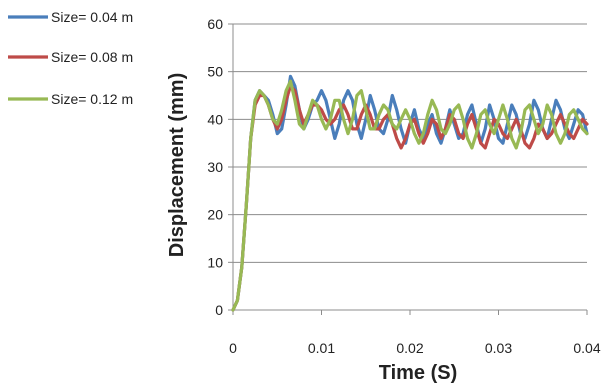 The height and width of the screenshot is (391, 615). I want to click on x-axis-title: Time (S), so click(418, 373).